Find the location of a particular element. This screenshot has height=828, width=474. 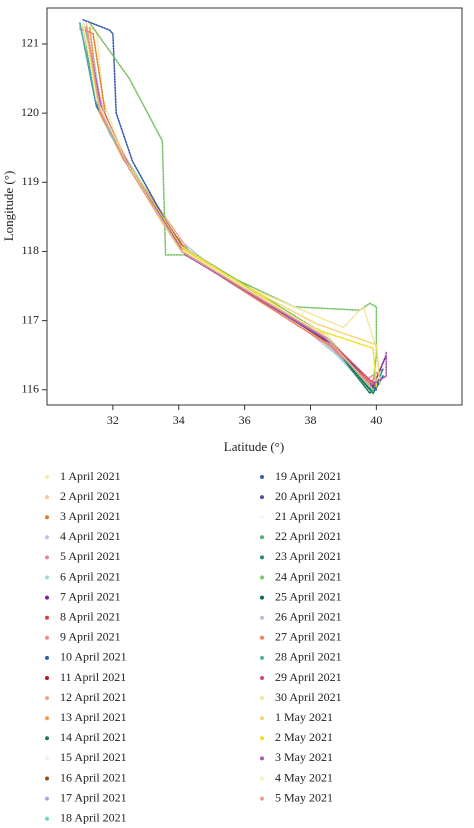

legend-label: 1 May 2021 is located at coordinates (304, 717).